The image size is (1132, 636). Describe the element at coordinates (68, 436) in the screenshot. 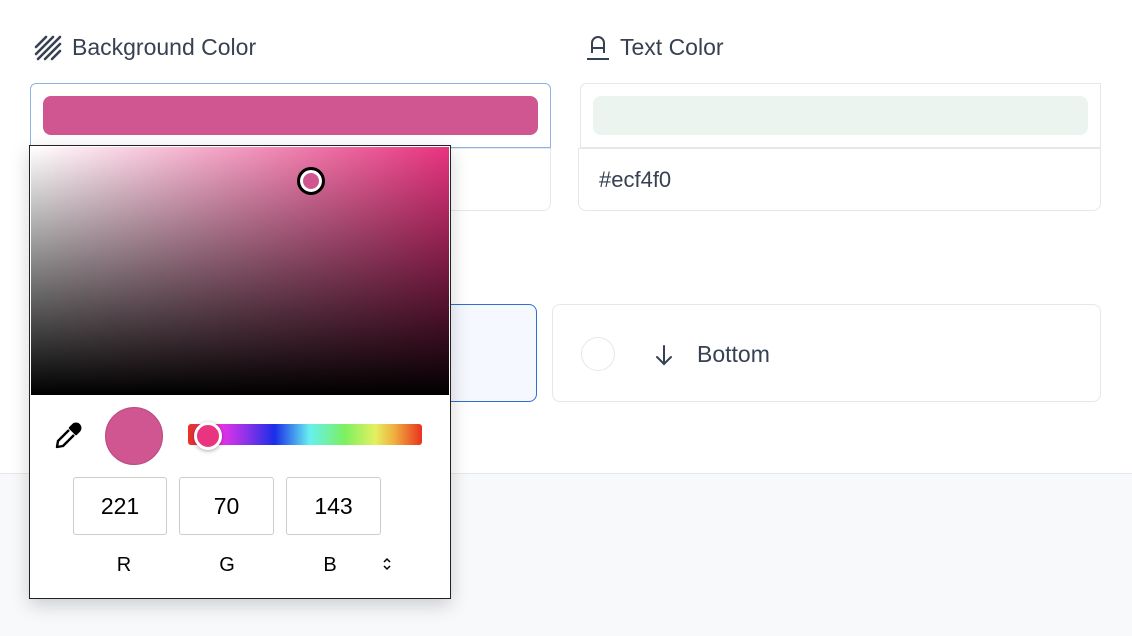

I see `eyedropper-icon` at that location.